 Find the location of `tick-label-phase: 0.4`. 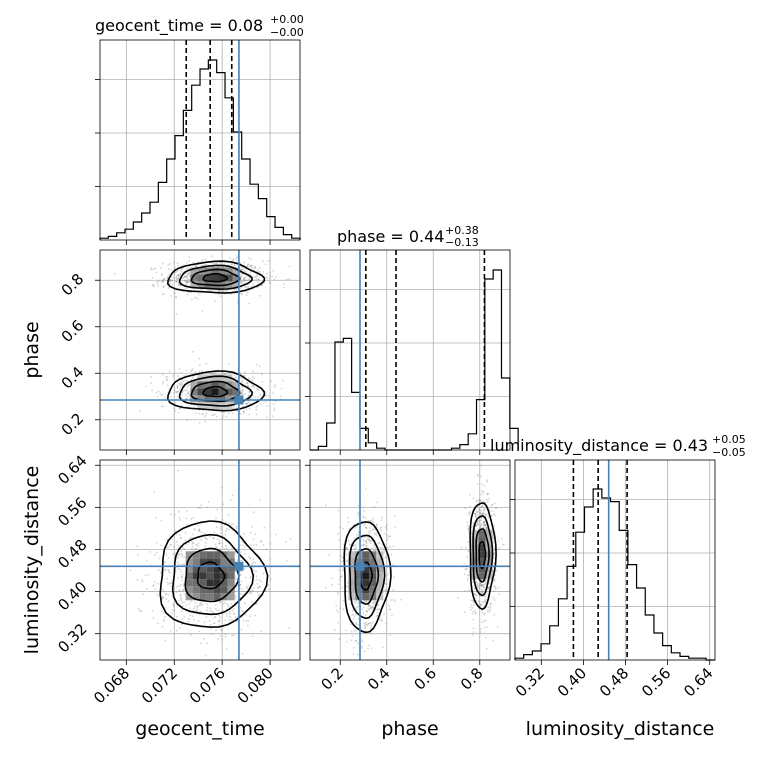

tick-label-phase: 0.4 is located at coordinates (379, 679).